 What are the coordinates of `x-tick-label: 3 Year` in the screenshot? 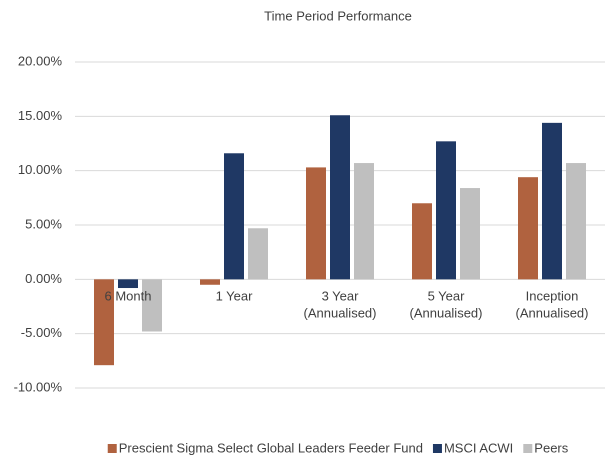 It's located at (341, 295).